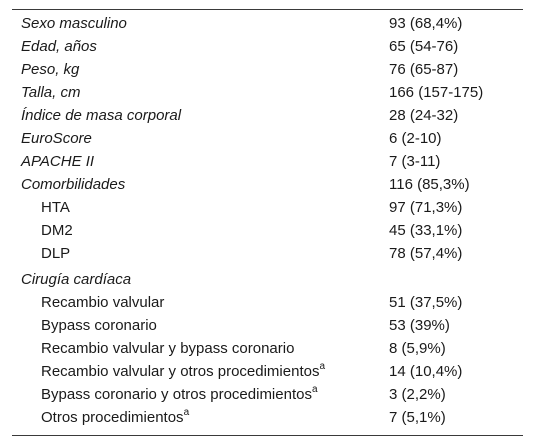 The image size is (534, 445). What do you see at coordinates (180, 371) in the screenshot?
I see `row-label: Recambio valvular y otros procedimientos` at bounding box center [180, 371].